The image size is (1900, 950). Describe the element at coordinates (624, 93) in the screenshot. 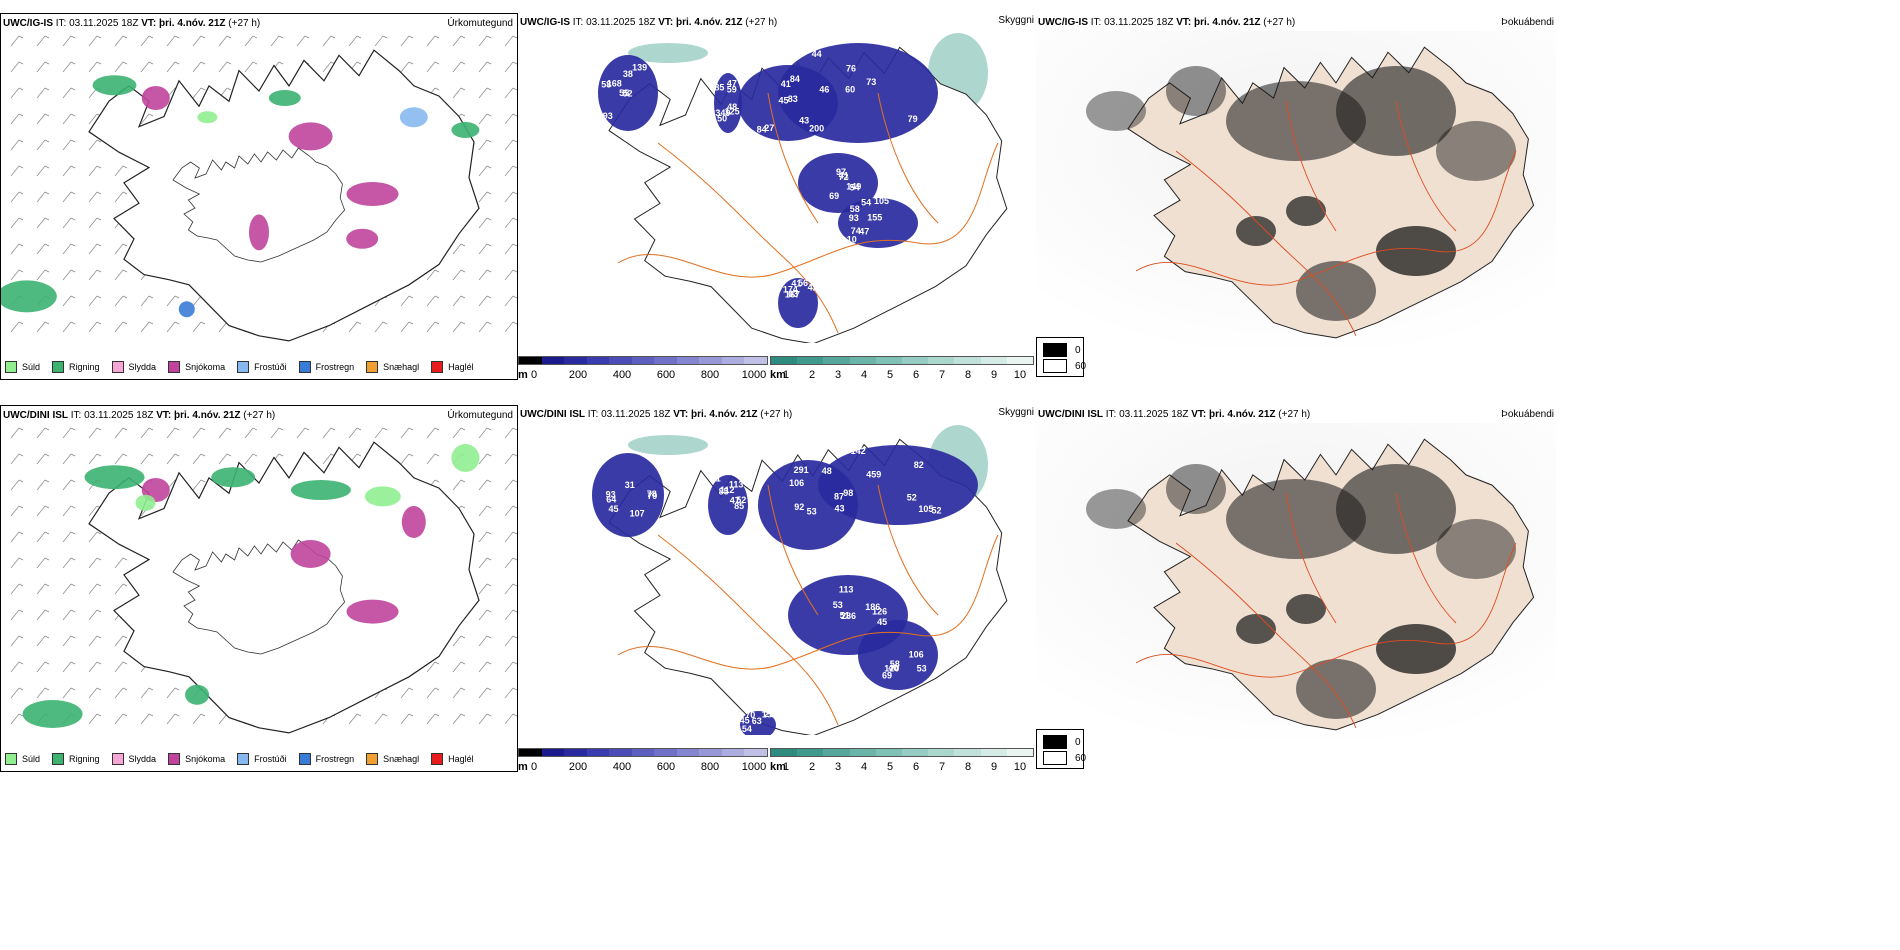

I see `ceiling-label: 55` at that location.